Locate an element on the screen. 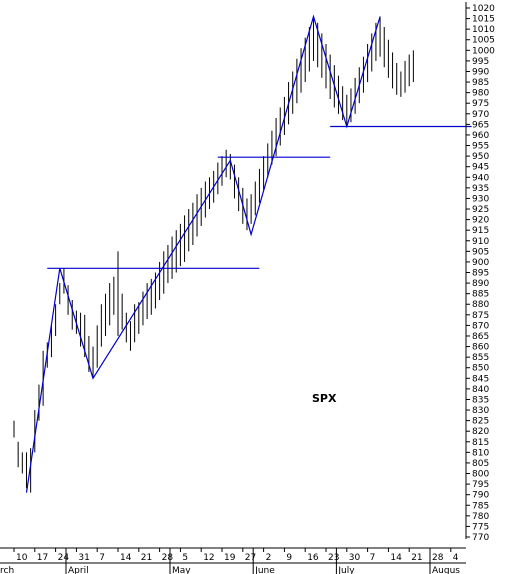 The image size is (508, 574). x-tick-label: 5 is located at coordinates (185, 558).